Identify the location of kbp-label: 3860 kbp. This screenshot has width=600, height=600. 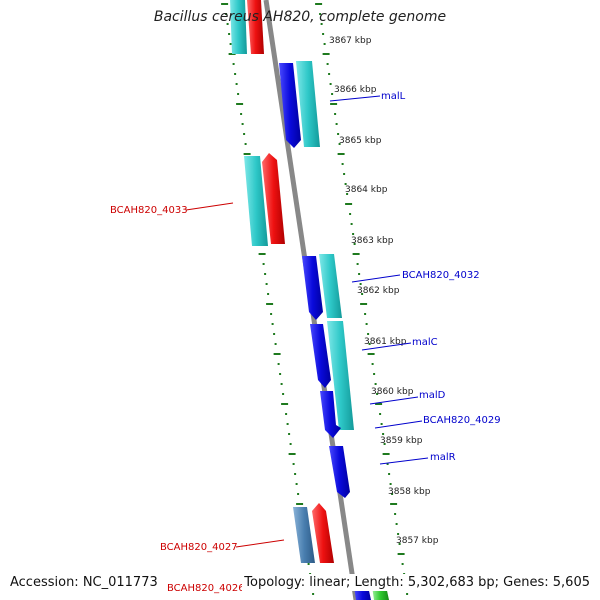
(392, 392).